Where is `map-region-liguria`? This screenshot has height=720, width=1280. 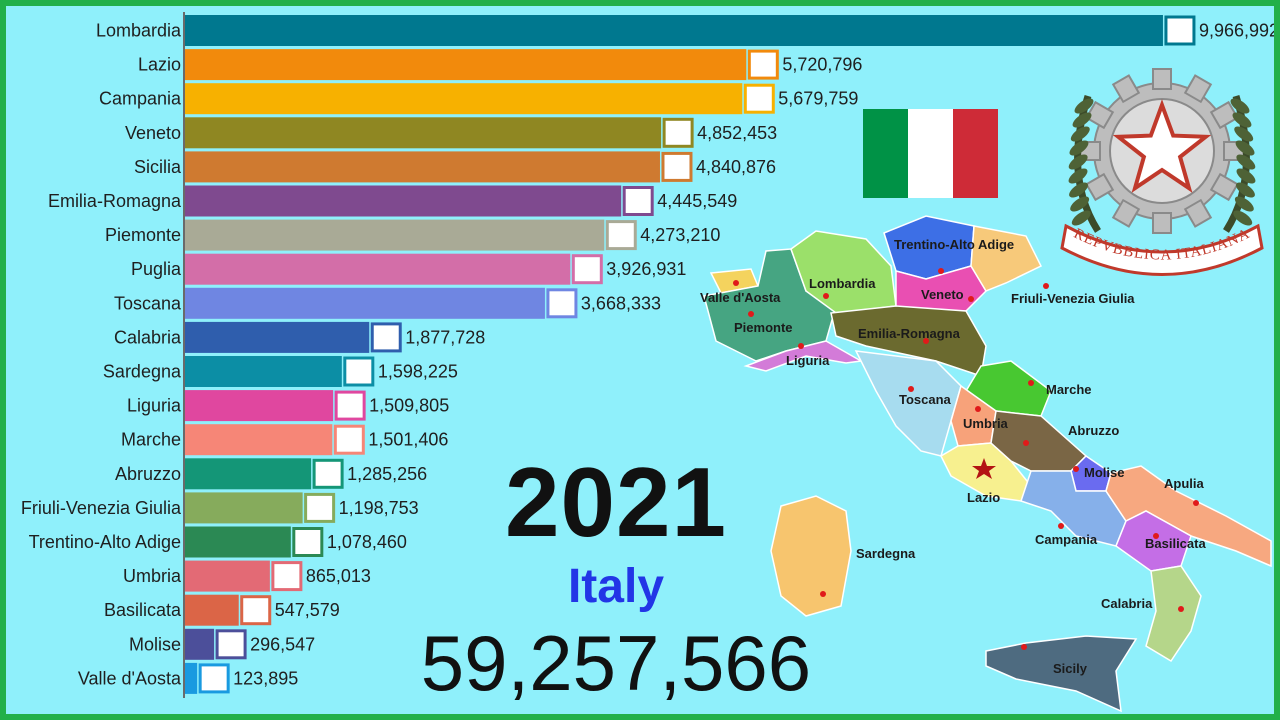 map-region-liguria is located at coordinates (803, 356).